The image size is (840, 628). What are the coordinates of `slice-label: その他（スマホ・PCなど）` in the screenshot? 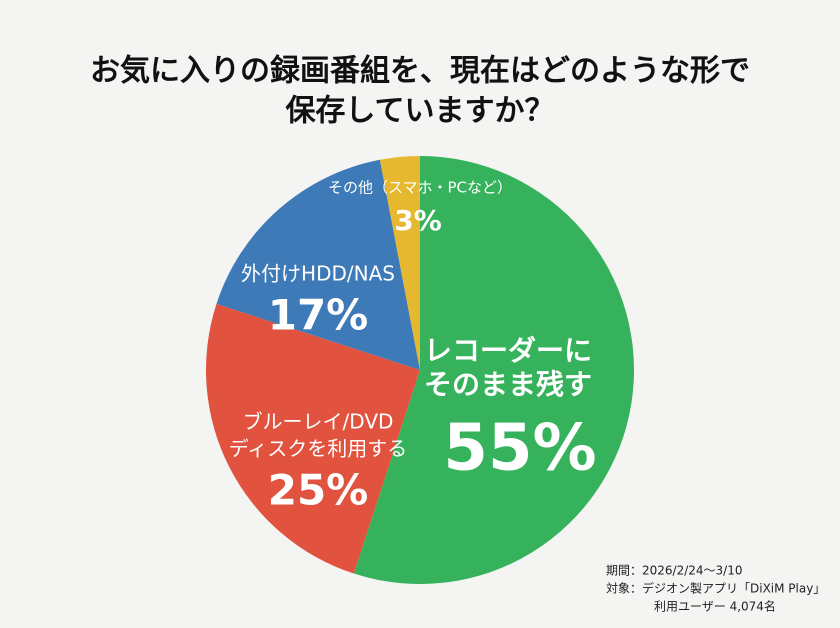 It's located at (420, 188).